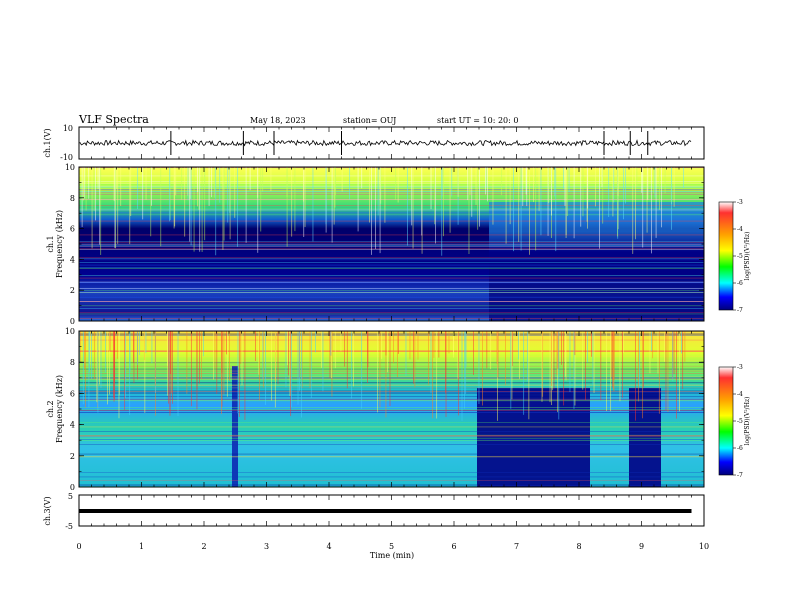 The height and width of the screenshot is (612, 792). What do you see at coordinates (72, 487) in the screenshot?
I see `ch2-ytick-label: 0` at bounding box center [72, 487].